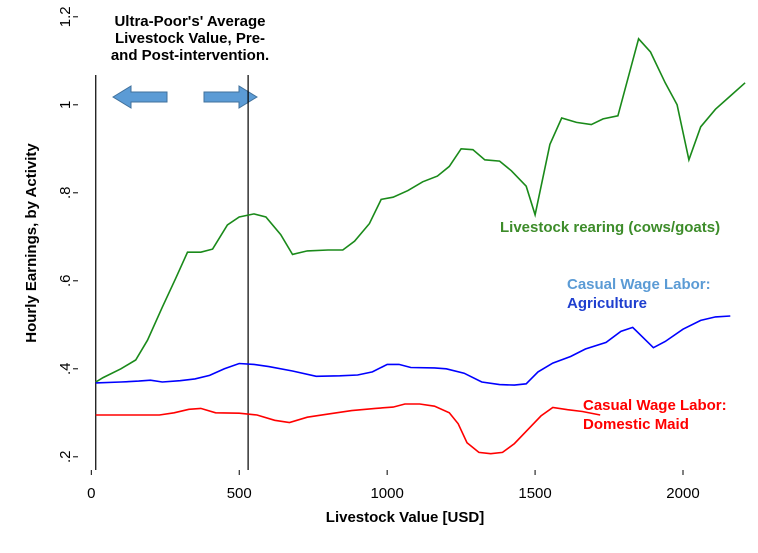 This screenshot has height=553, width=758. Describe the element at coordinates (230, 97) in the screenshot. I see `arrow-right` at that location.